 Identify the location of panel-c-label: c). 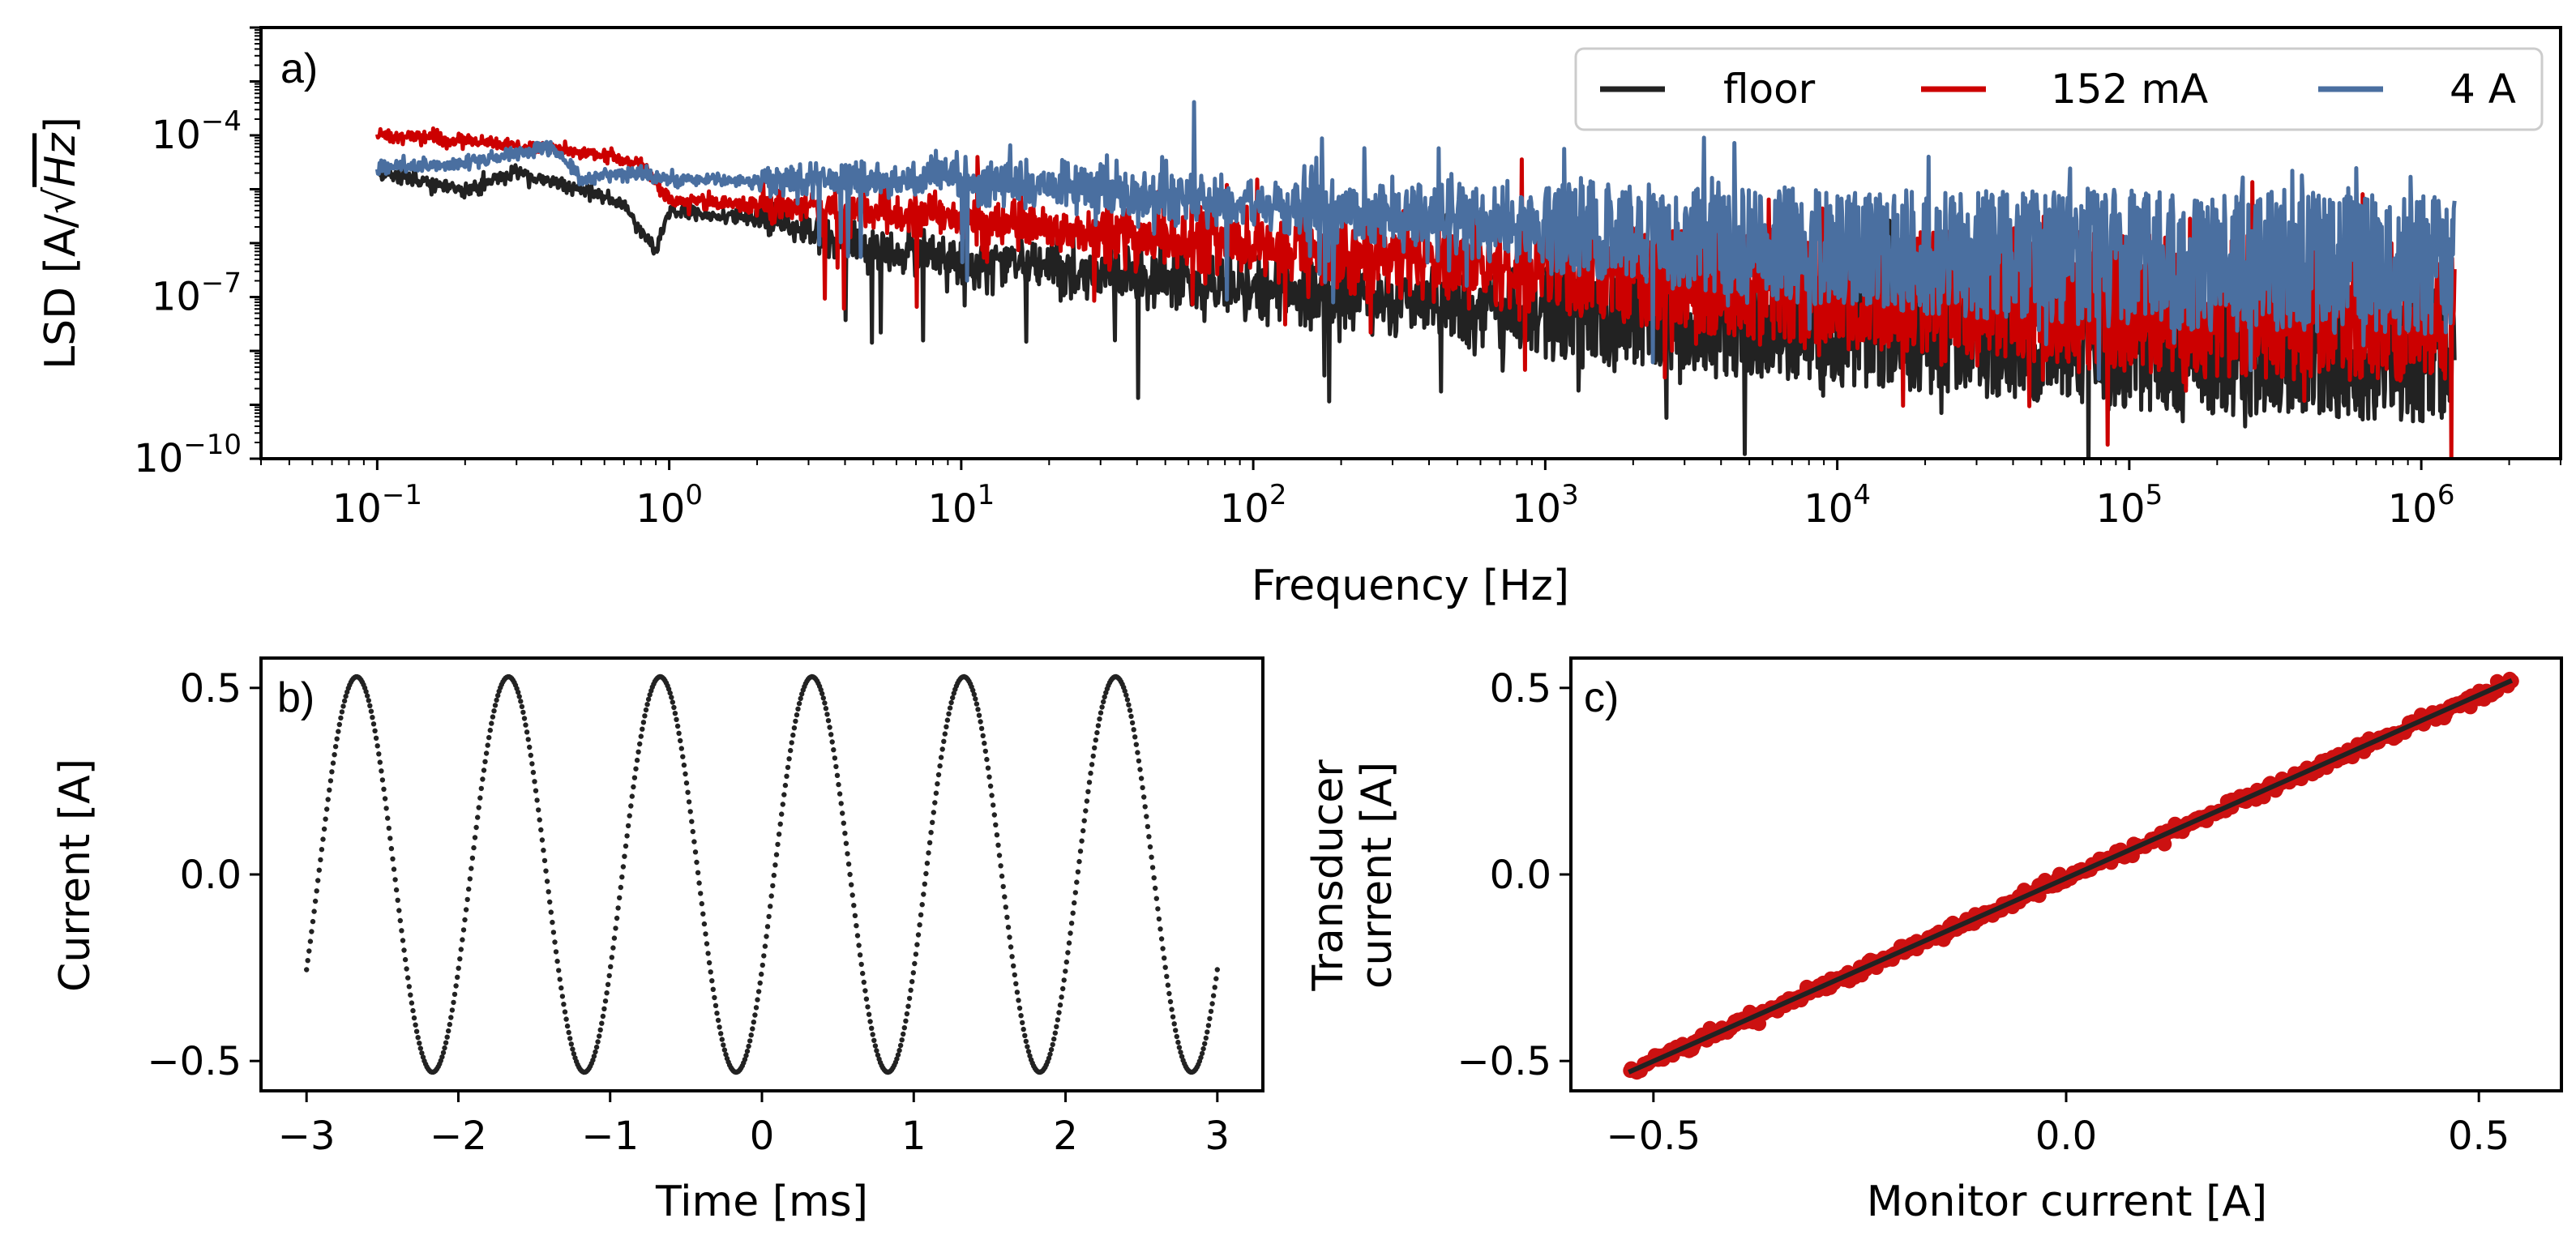
(1601, 697).